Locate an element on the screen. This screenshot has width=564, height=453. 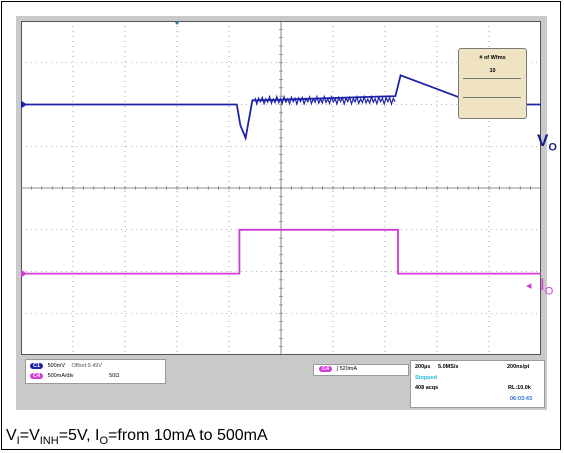
sample-rate: 5.0MS/s is located at coordinates (448, 367).